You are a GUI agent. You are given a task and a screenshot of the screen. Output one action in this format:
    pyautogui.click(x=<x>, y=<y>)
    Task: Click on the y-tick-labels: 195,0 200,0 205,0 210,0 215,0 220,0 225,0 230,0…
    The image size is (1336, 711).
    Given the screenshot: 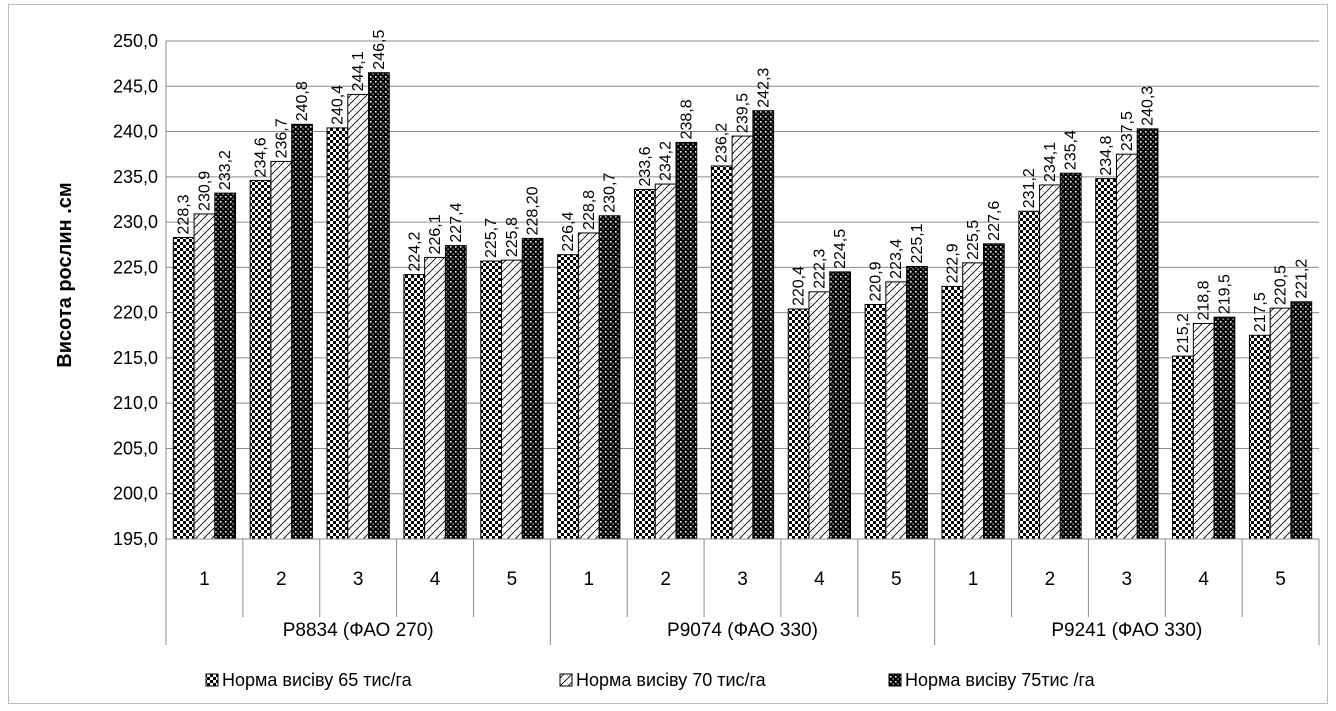 What is the action you would take?
    pyautogui.click(x=135, y=290)
    